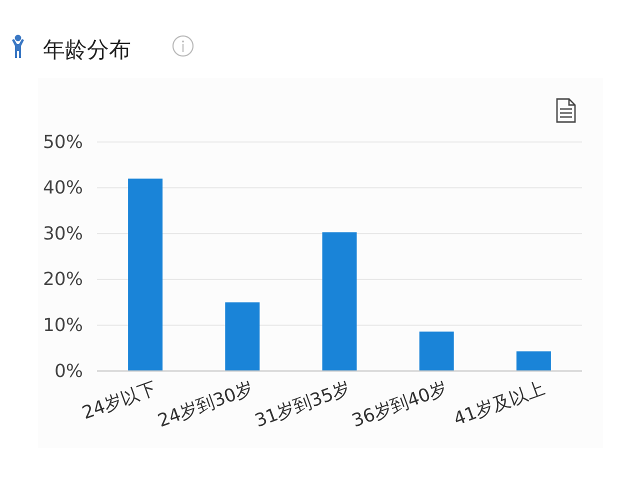  Describe the element at coordinates (499, 404) in the screenshot. I see `x-tick-label: 41岁及以上` at that location.